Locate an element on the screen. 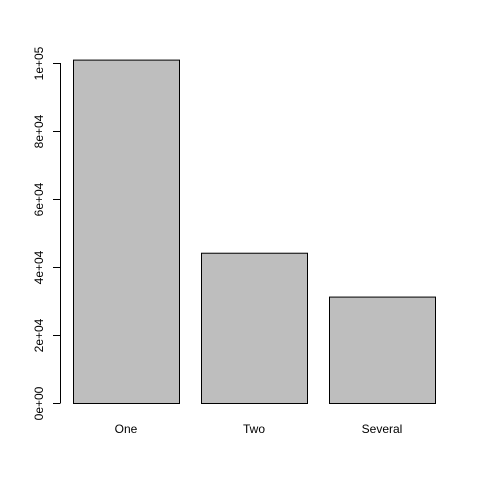 This screenshot has height=485, width=480. y-tick-label: 6e+04 is located at coordinates (39, 199).